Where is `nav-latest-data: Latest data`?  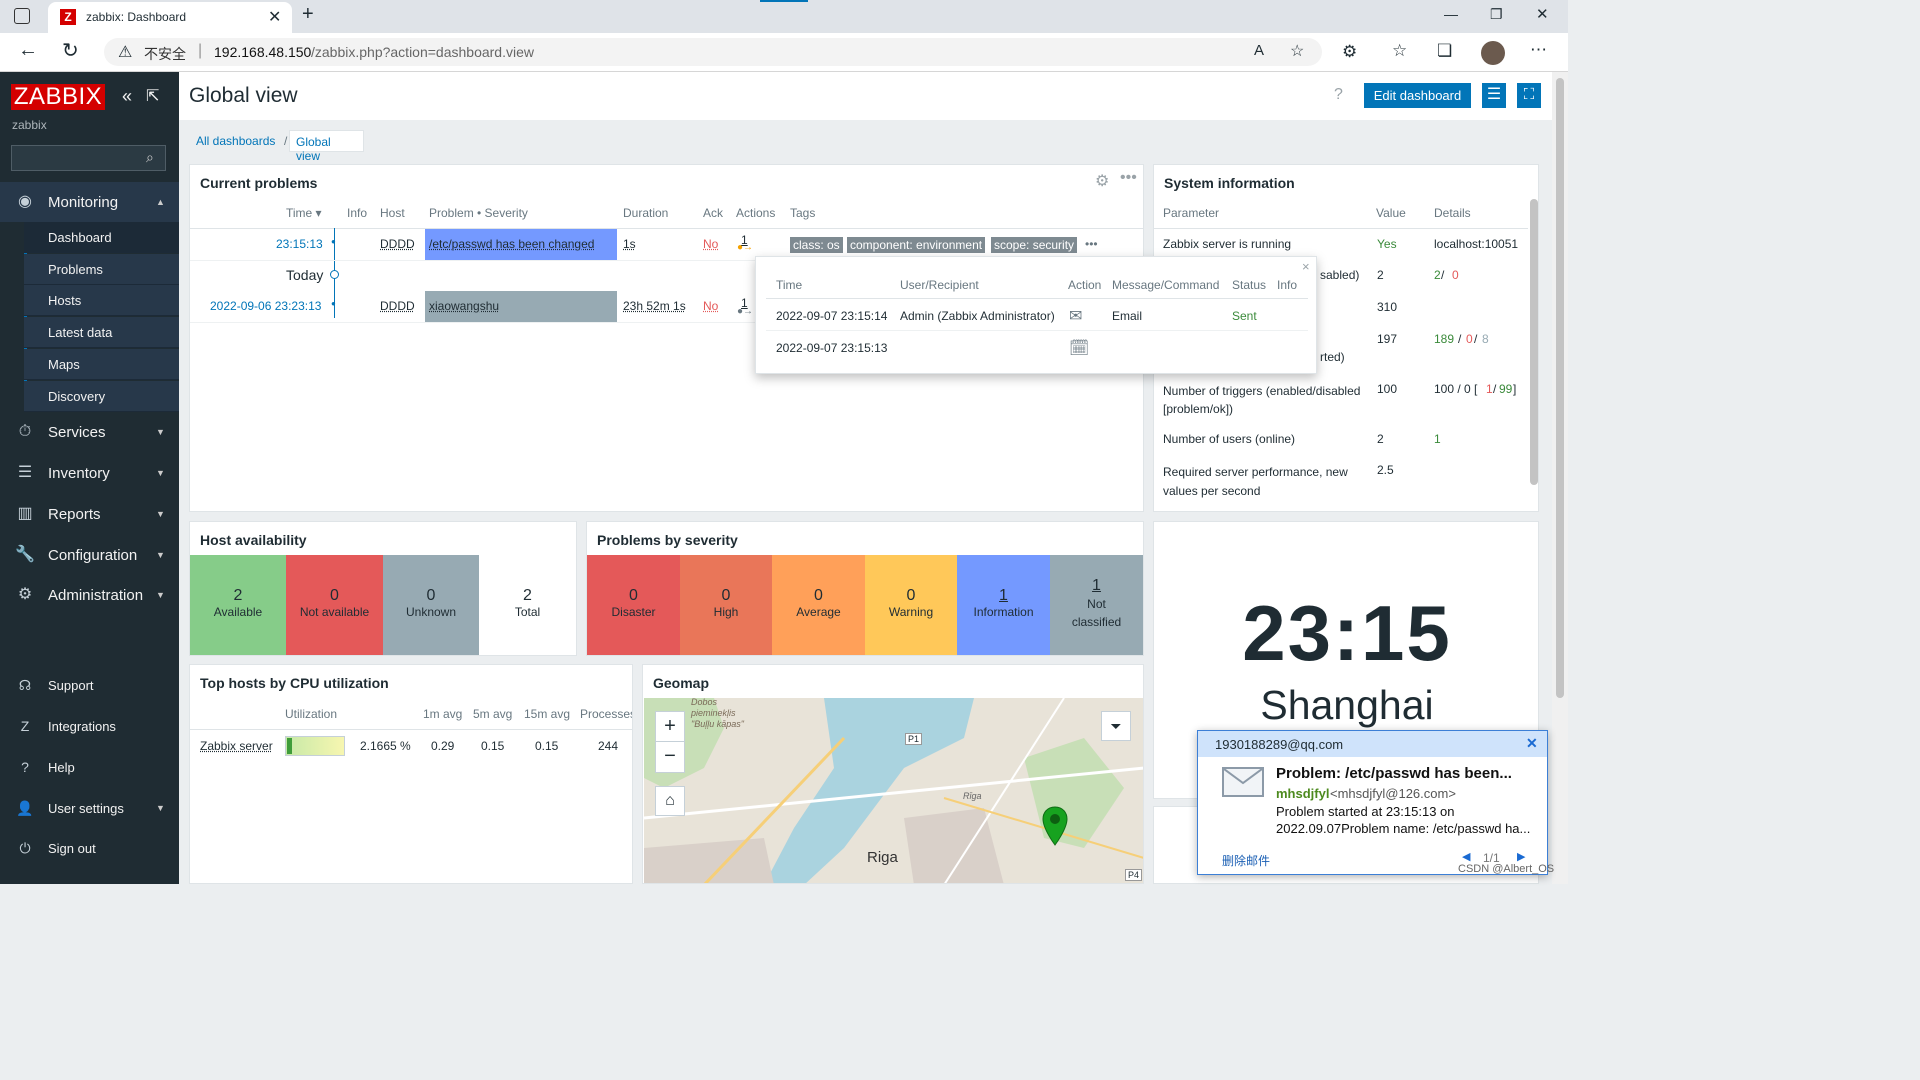
nav-latest-data: Latest data is located at coordinates (101, 332).